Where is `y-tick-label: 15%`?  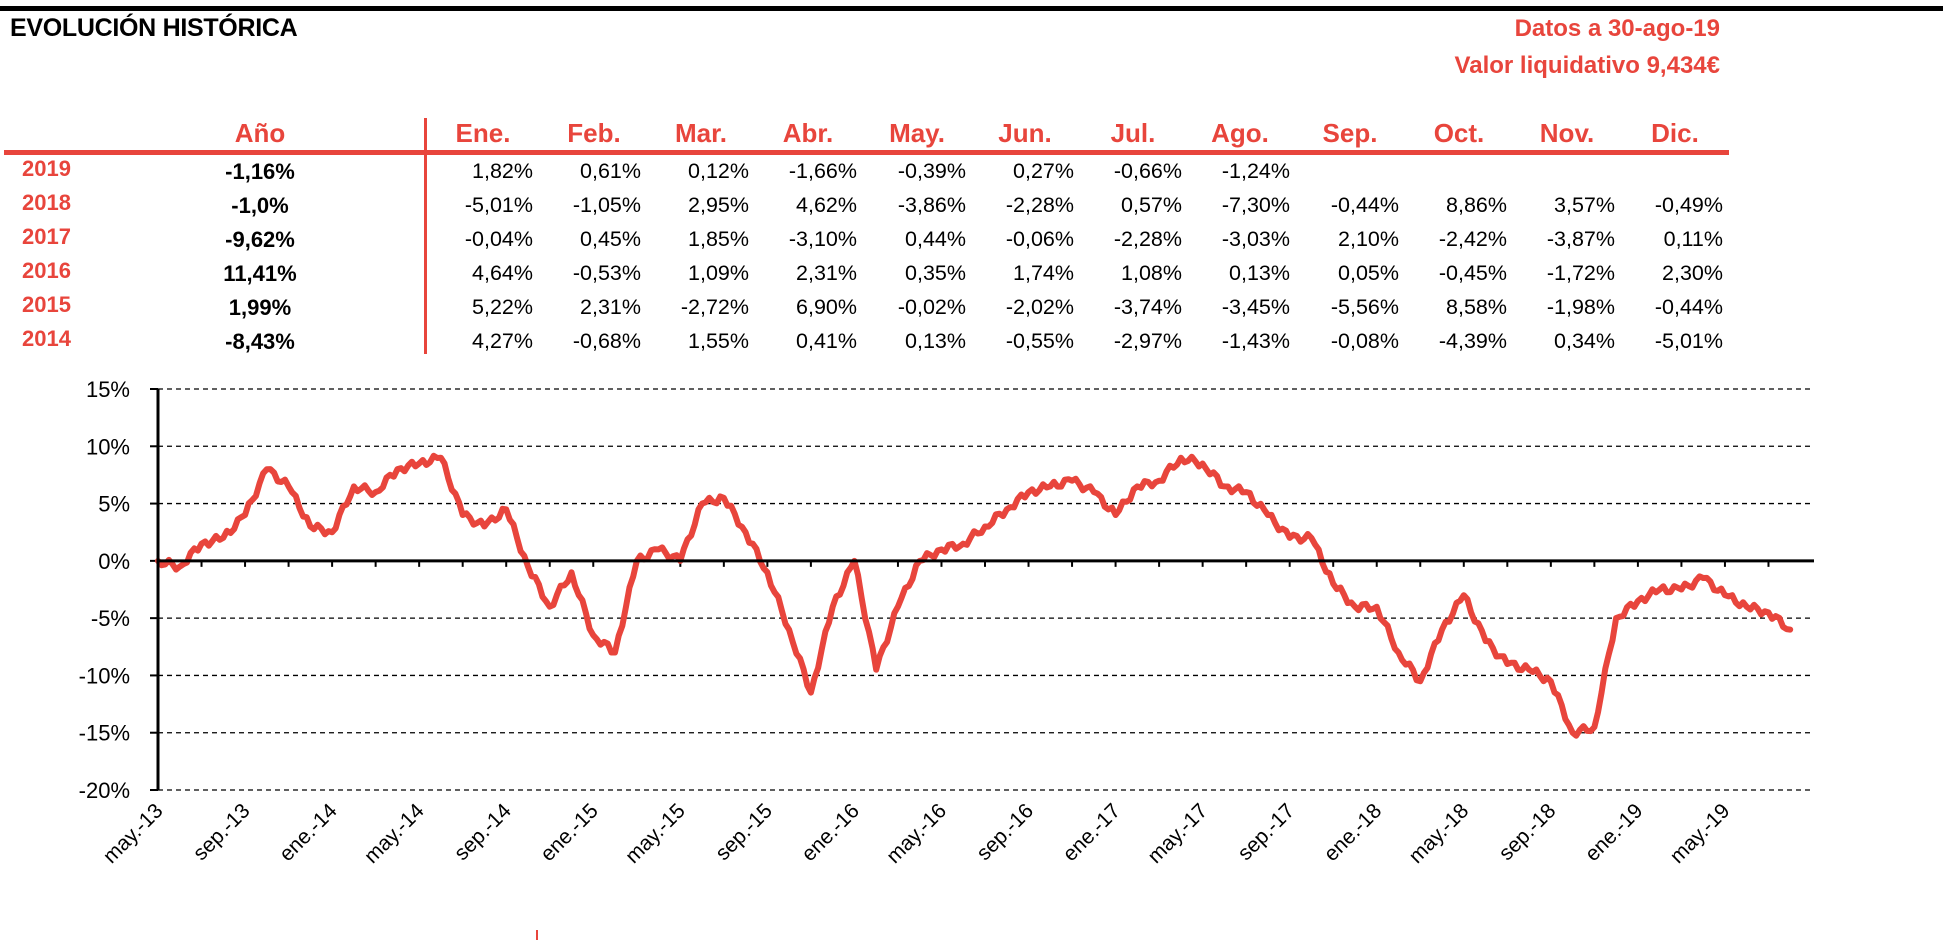 y-tick-label: 15% is located at coordinates (108, 389).